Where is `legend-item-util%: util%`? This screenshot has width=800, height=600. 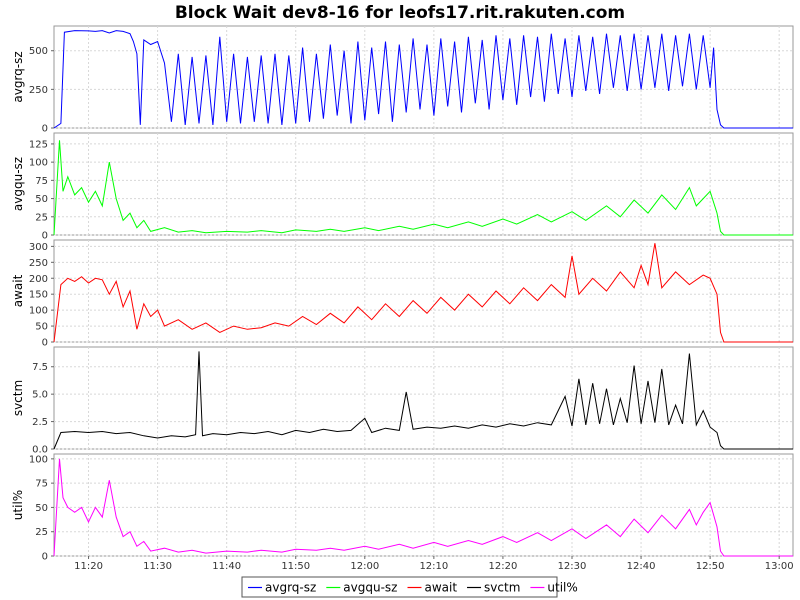
legend-item-util%: util% is located at coordinates (554, 588).